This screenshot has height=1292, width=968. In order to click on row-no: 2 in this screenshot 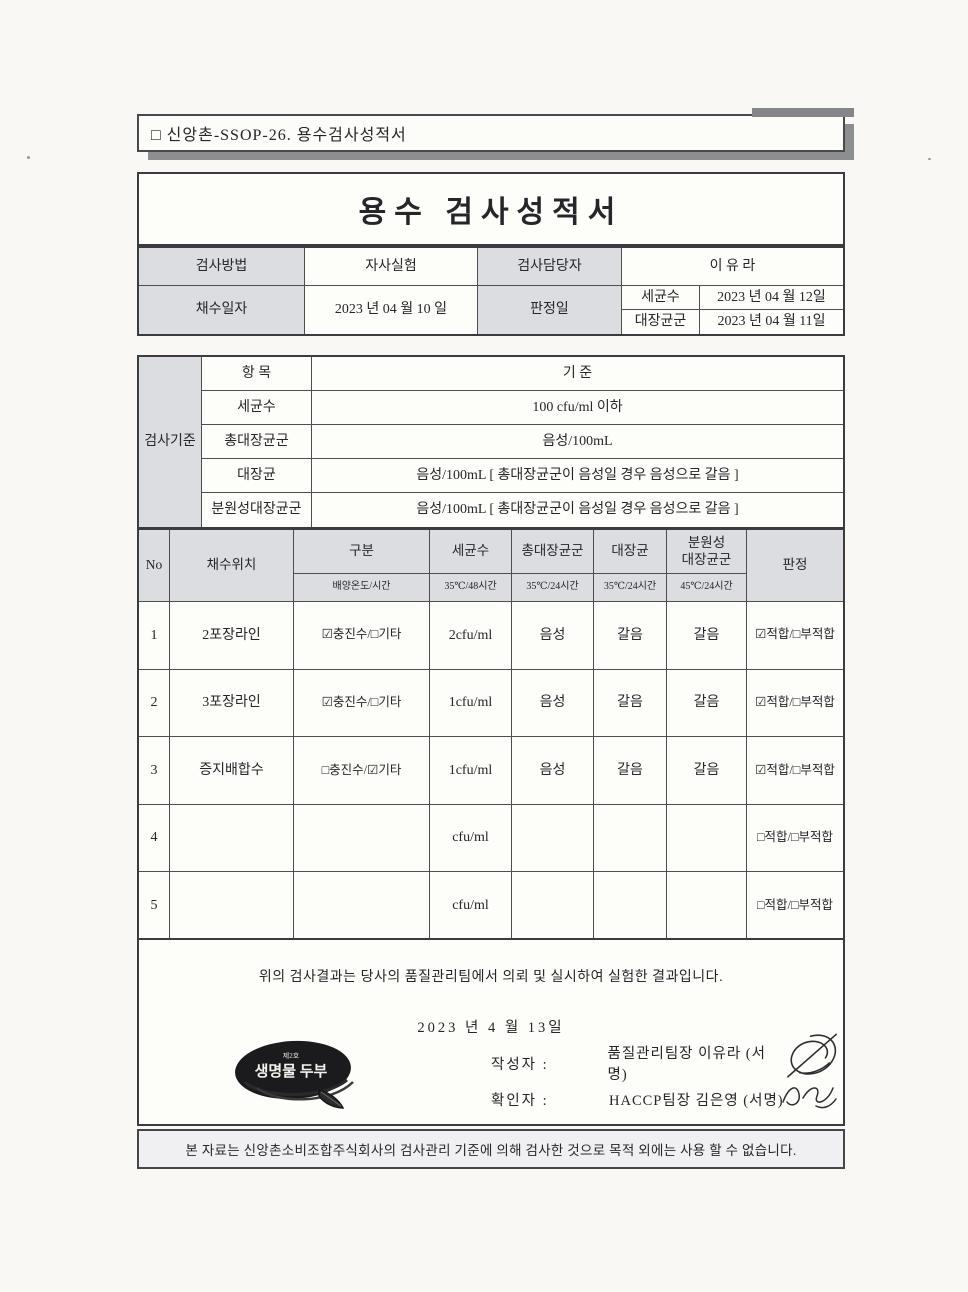, I will do `click(154, 703)`.